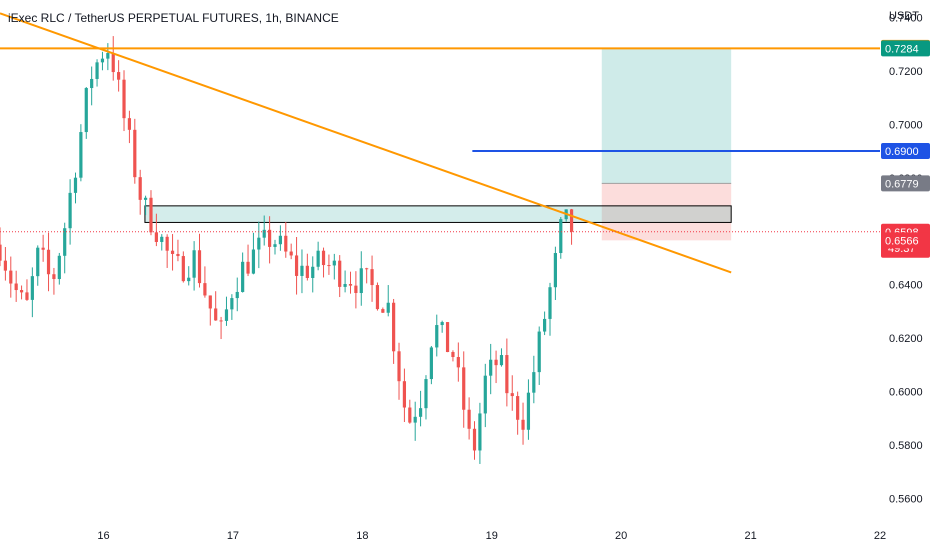 This screenshot has width=932, height=550. I want to click on price-unit-label: USDT, so click(904, 16).